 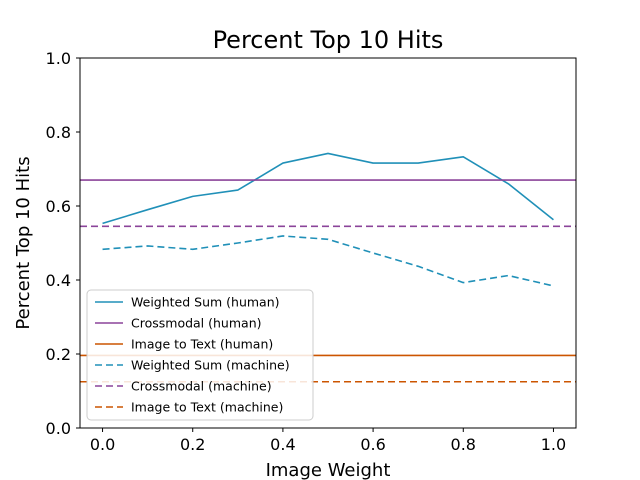 I want to click on x-tick-label: 0.4, so click(x=282, y=444).